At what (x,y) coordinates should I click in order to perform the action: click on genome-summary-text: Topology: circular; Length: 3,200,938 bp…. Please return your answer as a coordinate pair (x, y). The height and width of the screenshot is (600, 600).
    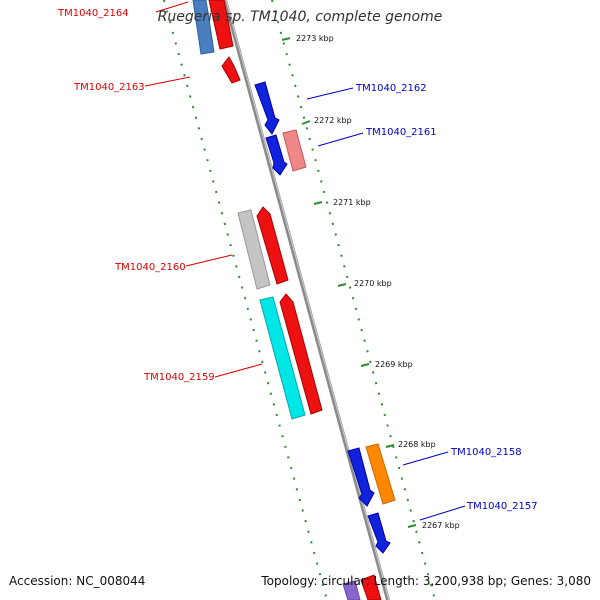
    Looking at the image, I should click on (426, 581).